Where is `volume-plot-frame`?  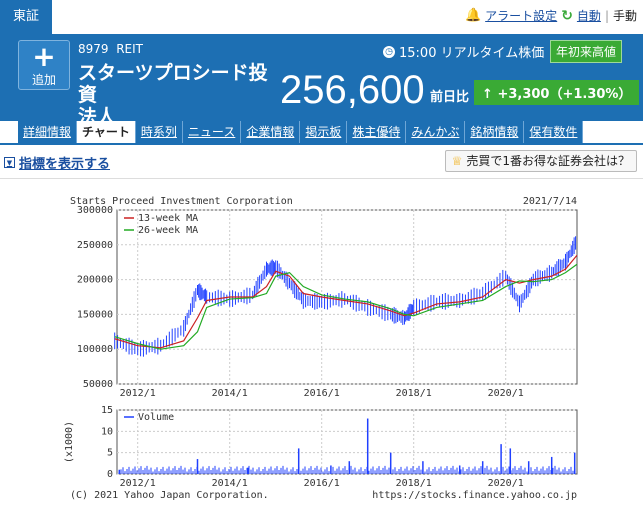 volume-plot-frame is located at coordinates (347, 442).